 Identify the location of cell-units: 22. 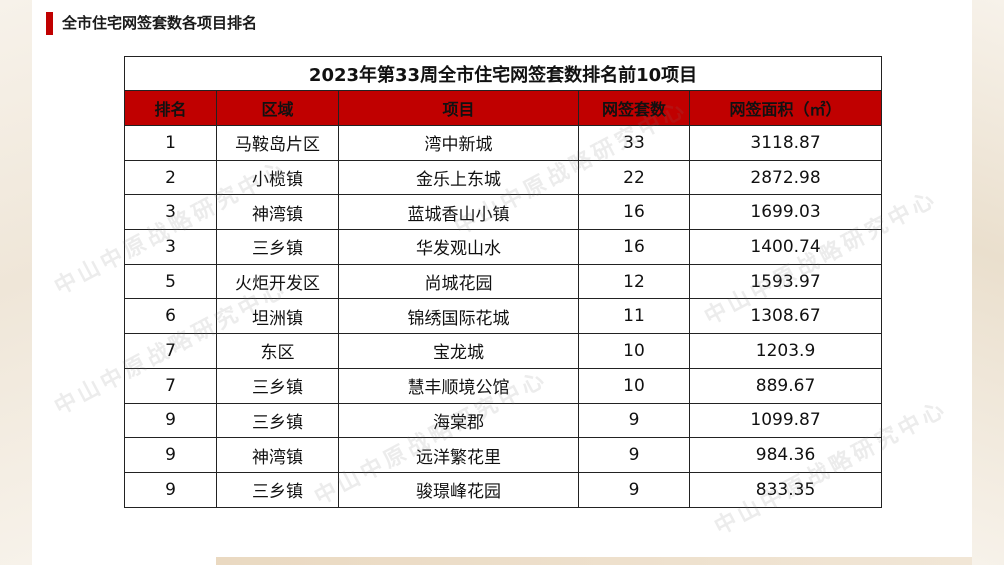
(634, 177).